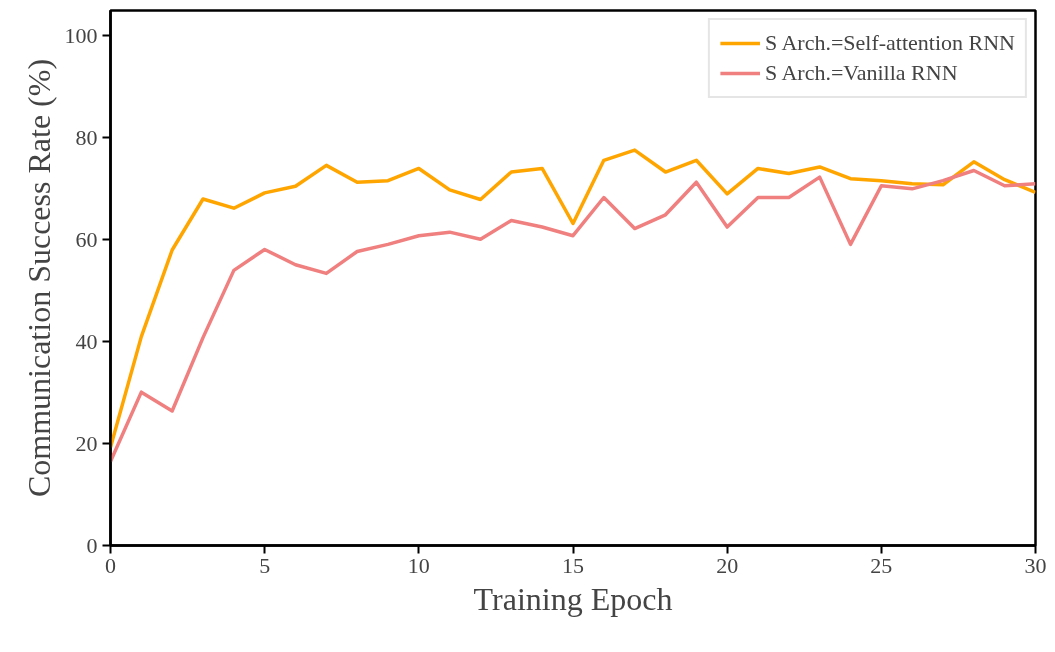  Describe the element at coordinates (92, 545) in the screenshot. I see `y-tick-label: 0` at that location.